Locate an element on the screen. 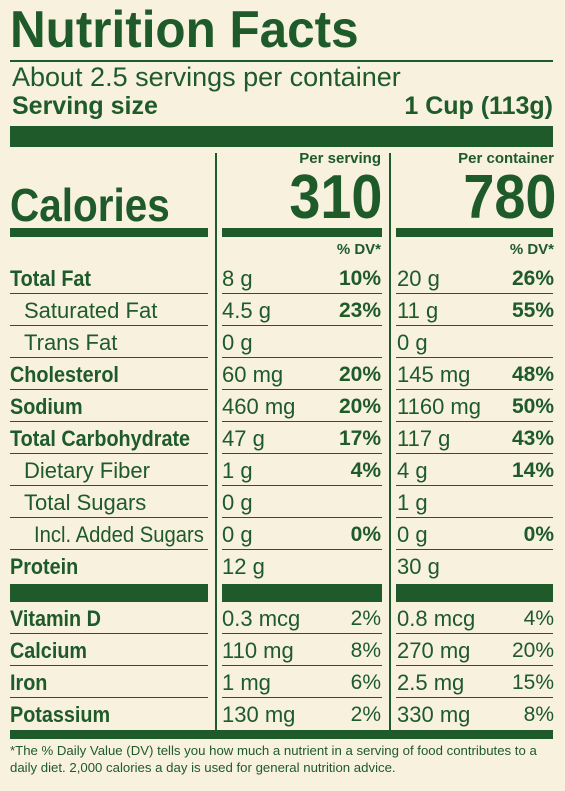  dv-header-serving: % DV* is located at coordinates (358, 249).